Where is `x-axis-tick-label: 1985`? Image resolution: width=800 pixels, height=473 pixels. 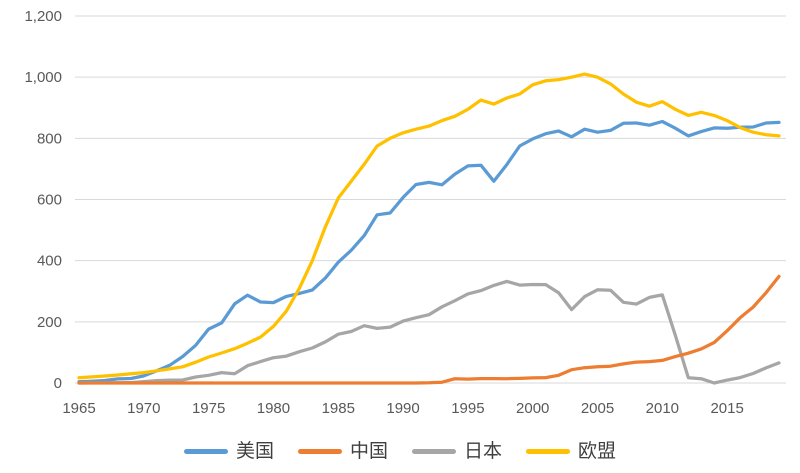
x-axis-tick-label: 1985 is located at coordinates (338, 408).